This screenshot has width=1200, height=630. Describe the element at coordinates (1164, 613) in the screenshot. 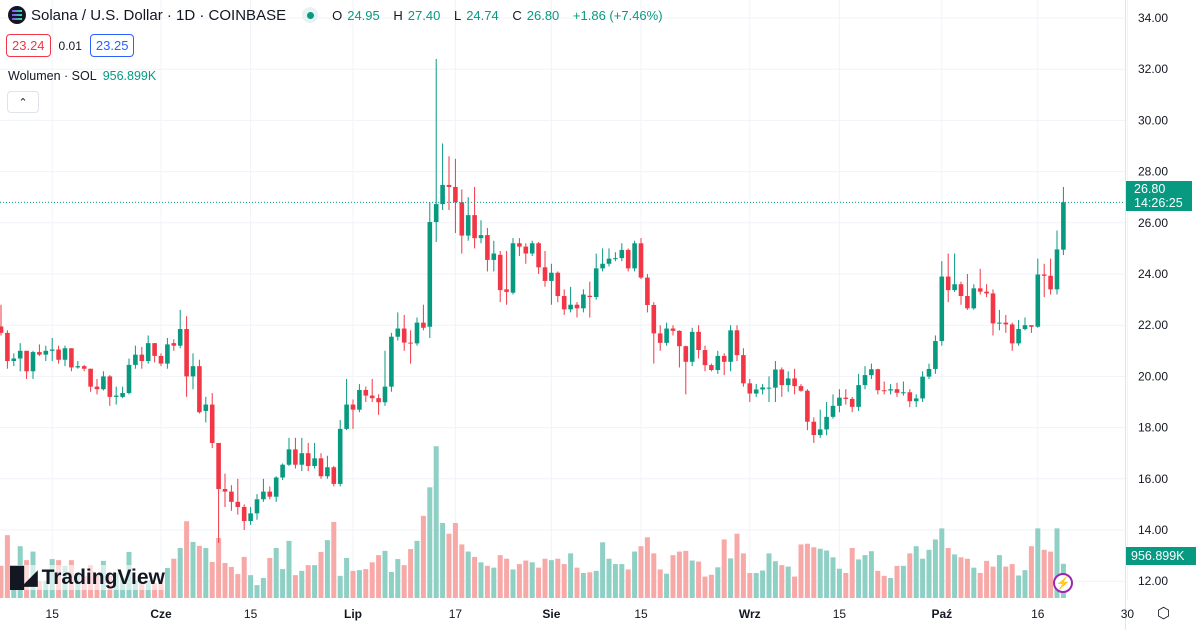

I see `settings-gear-icon: ⬡` at that location.